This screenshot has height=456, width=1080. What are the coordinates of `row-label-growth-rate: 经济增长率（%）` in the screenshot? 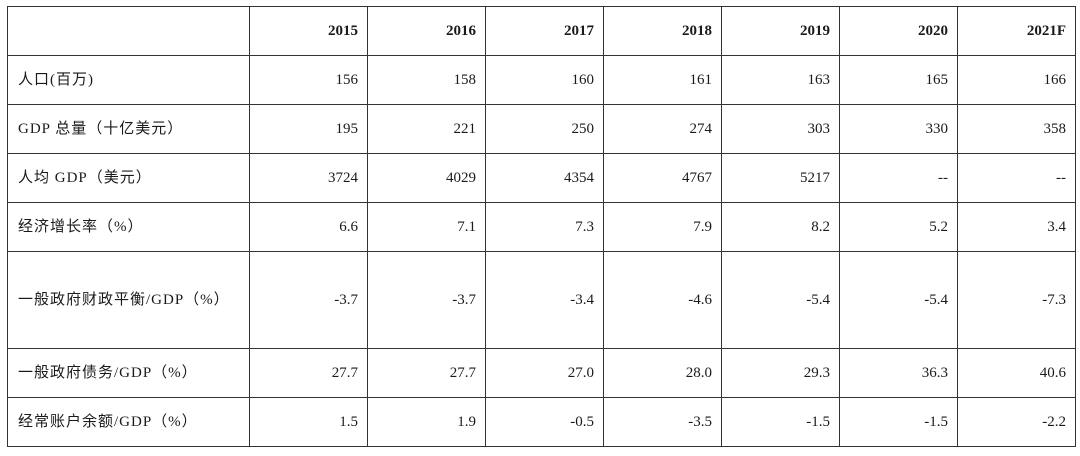 It's located at (128, 227).